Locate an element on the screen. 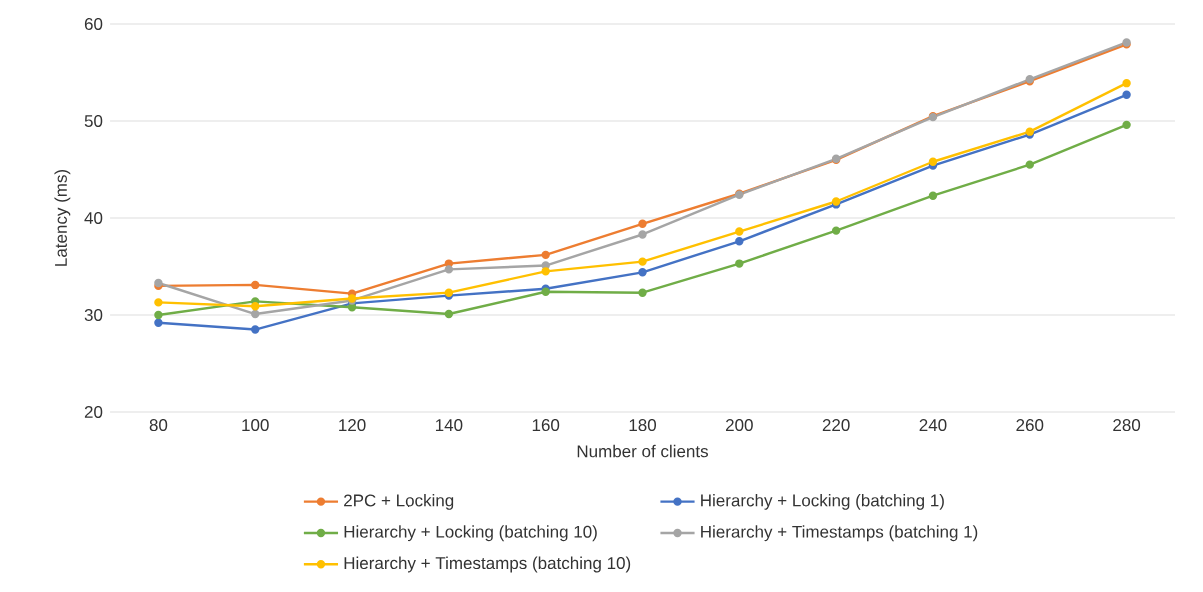 The height and width of the screenshot is (592, 1203). x-tick-label: 120 is located at coordinates (352, 425).